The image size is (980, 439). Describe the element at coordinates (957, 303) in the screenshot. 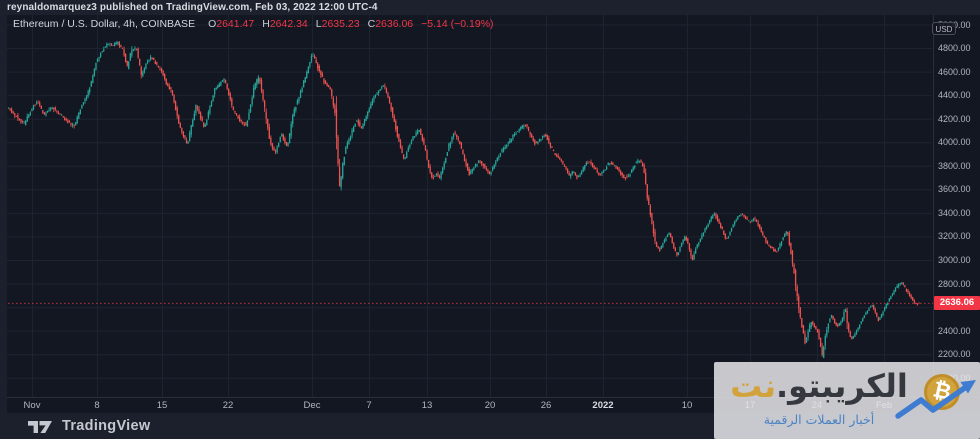

I see `current-price-label: 2636.06` at that location.